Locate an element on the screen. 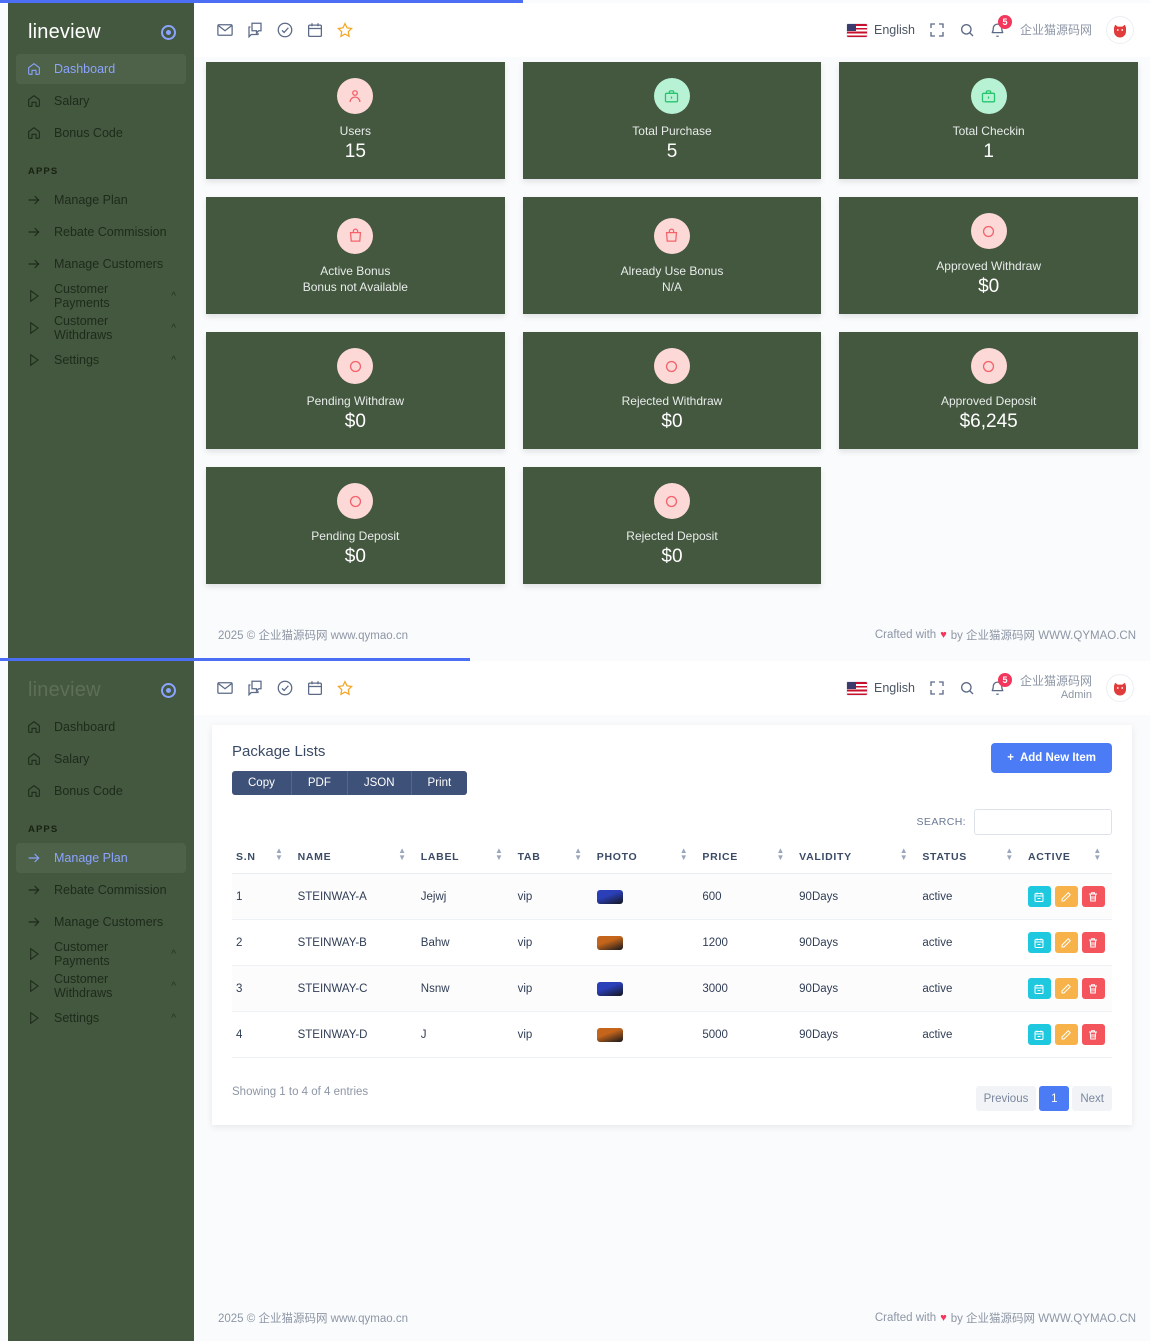  column-header-name: NAME ▲ ▼ is located at coordinates (355, 859).